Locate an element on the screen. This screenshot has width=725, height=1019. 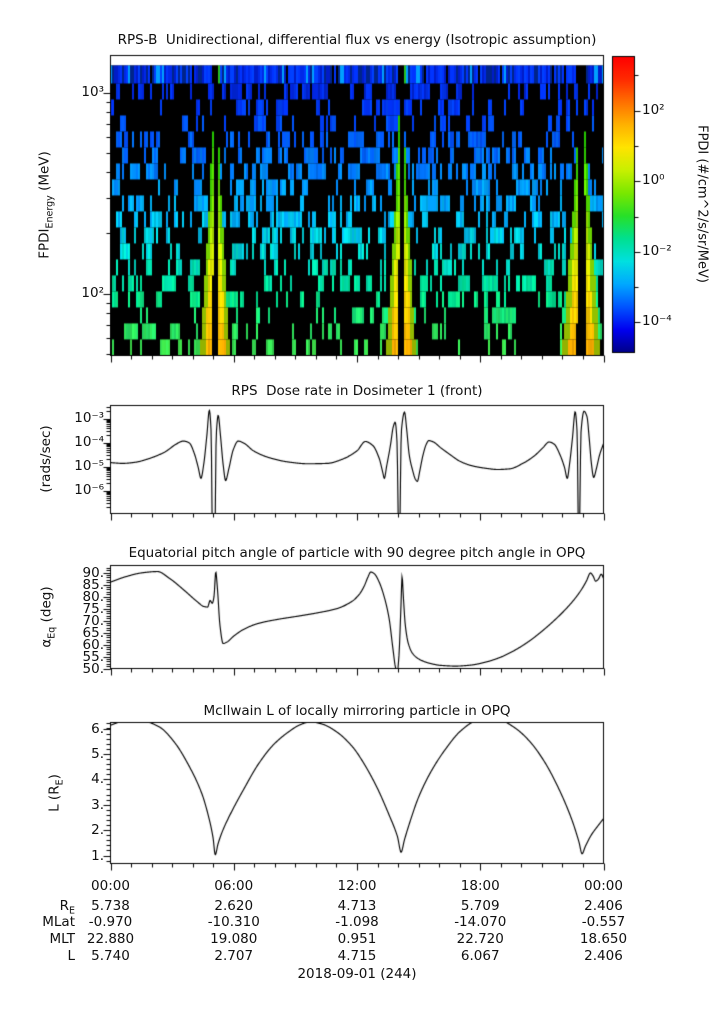
colorbar-label: FPDI (#/cm^2/s/sr/MeV) is located at coordinates (702, 204).